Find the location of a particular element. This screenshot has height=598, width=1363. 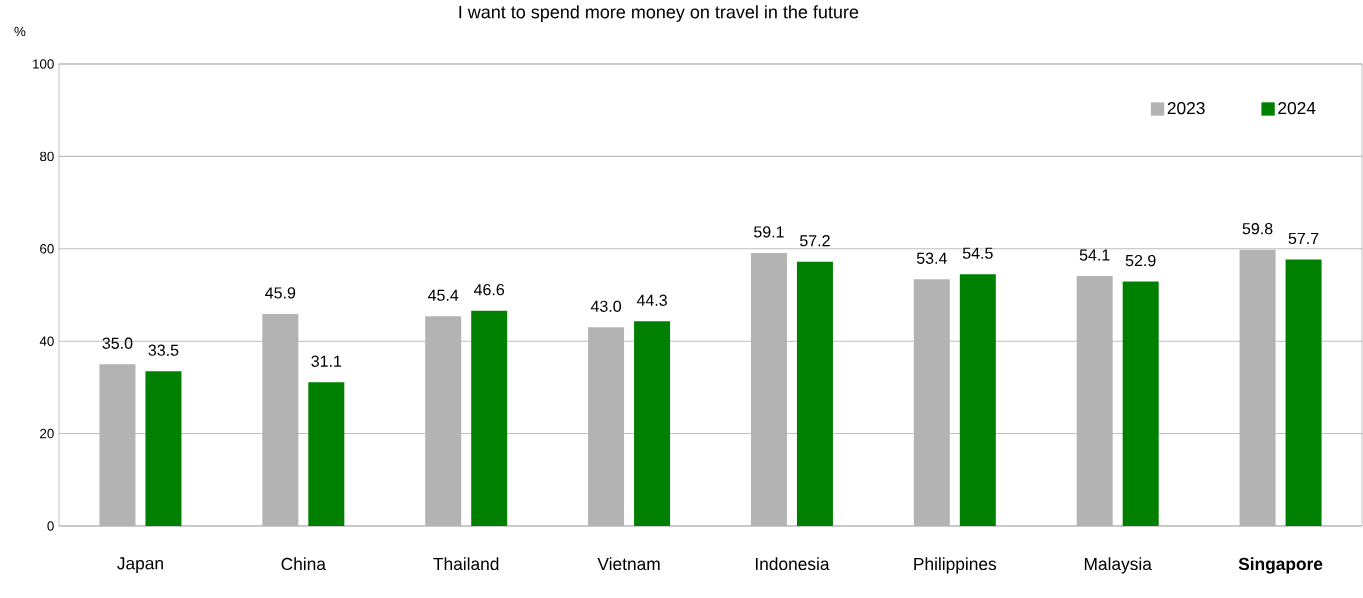

x-tick-label: Malaysia is located at coordinates (1118, 565).